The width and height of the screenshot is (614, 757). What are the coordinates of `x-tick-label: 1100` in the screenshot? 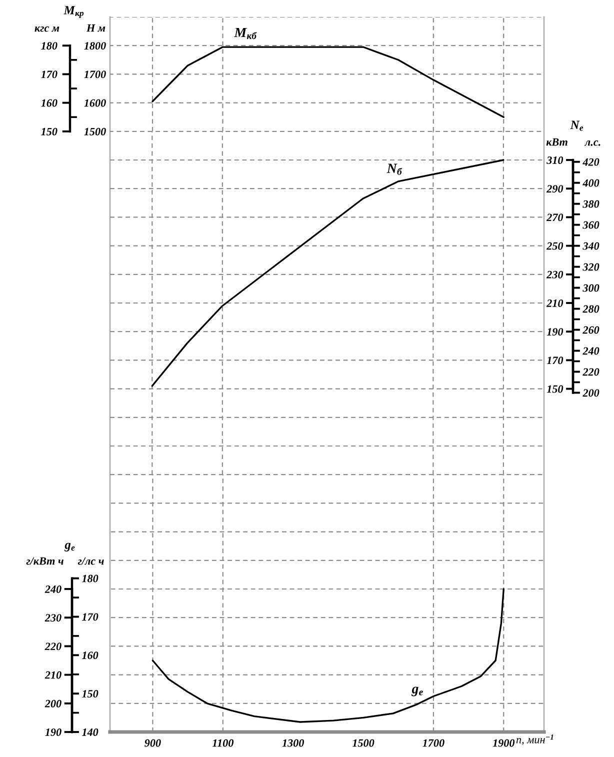 It's located at (223, 743).